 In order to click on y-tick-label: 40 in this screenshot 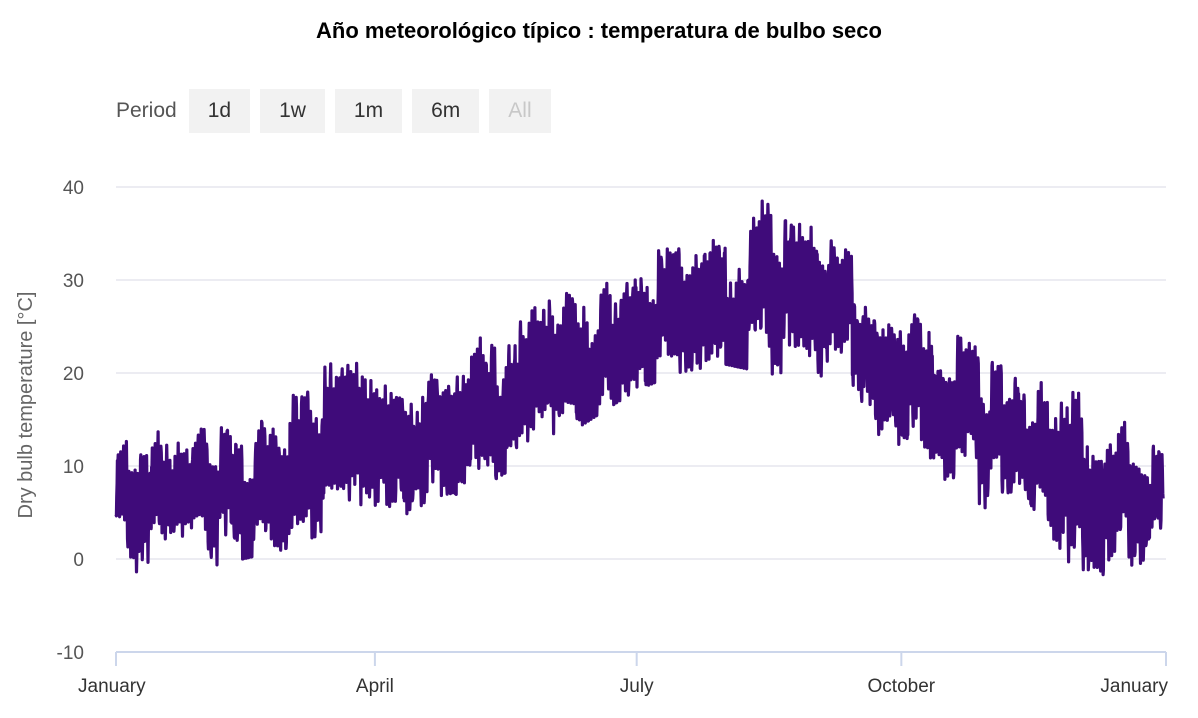, I will do `click(73, 188)`.